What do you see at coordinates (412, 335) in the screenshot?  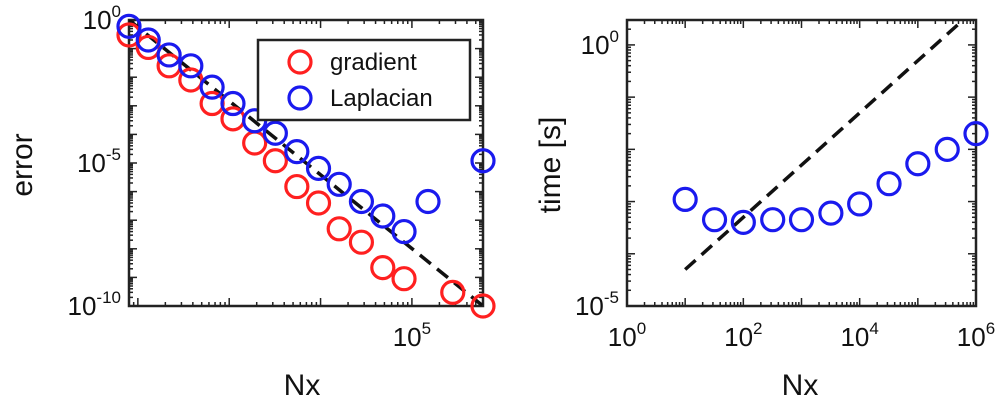 I see `x-tick-label: 10⁵` at bounding box center [412, 335].